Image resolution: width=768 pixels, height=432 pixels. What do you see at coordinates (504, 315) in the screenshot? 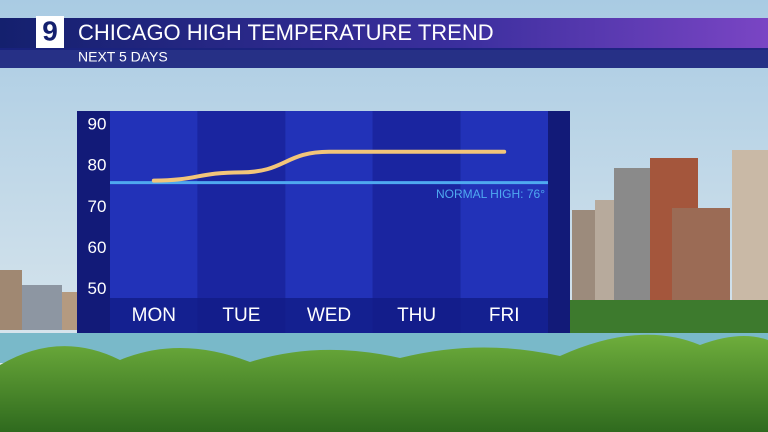
I see `x-tick-label: FRI` at bounding box center [504, 315].